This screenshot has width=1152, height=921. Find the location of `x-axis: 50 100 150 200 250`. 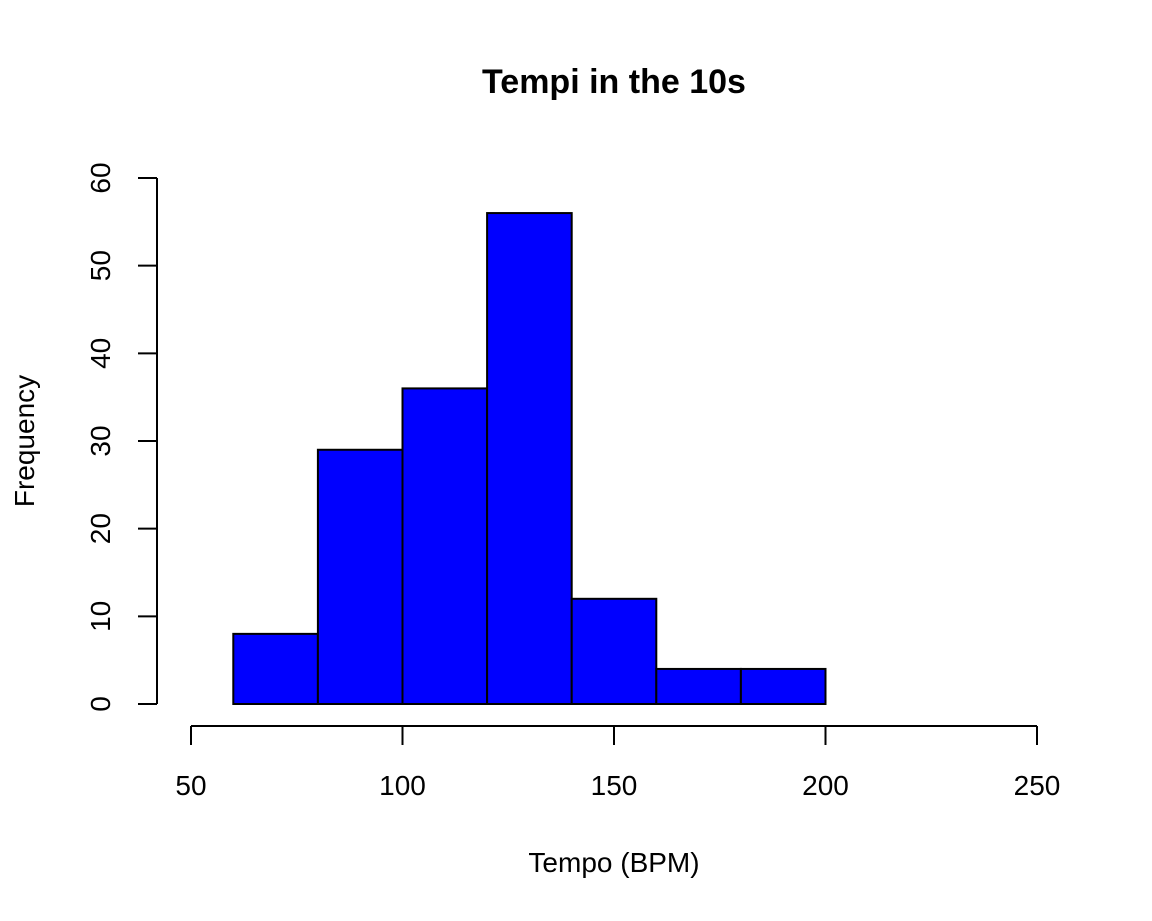

x-axis: 50 100 150 200 250 is located at coordinates (618, 763).